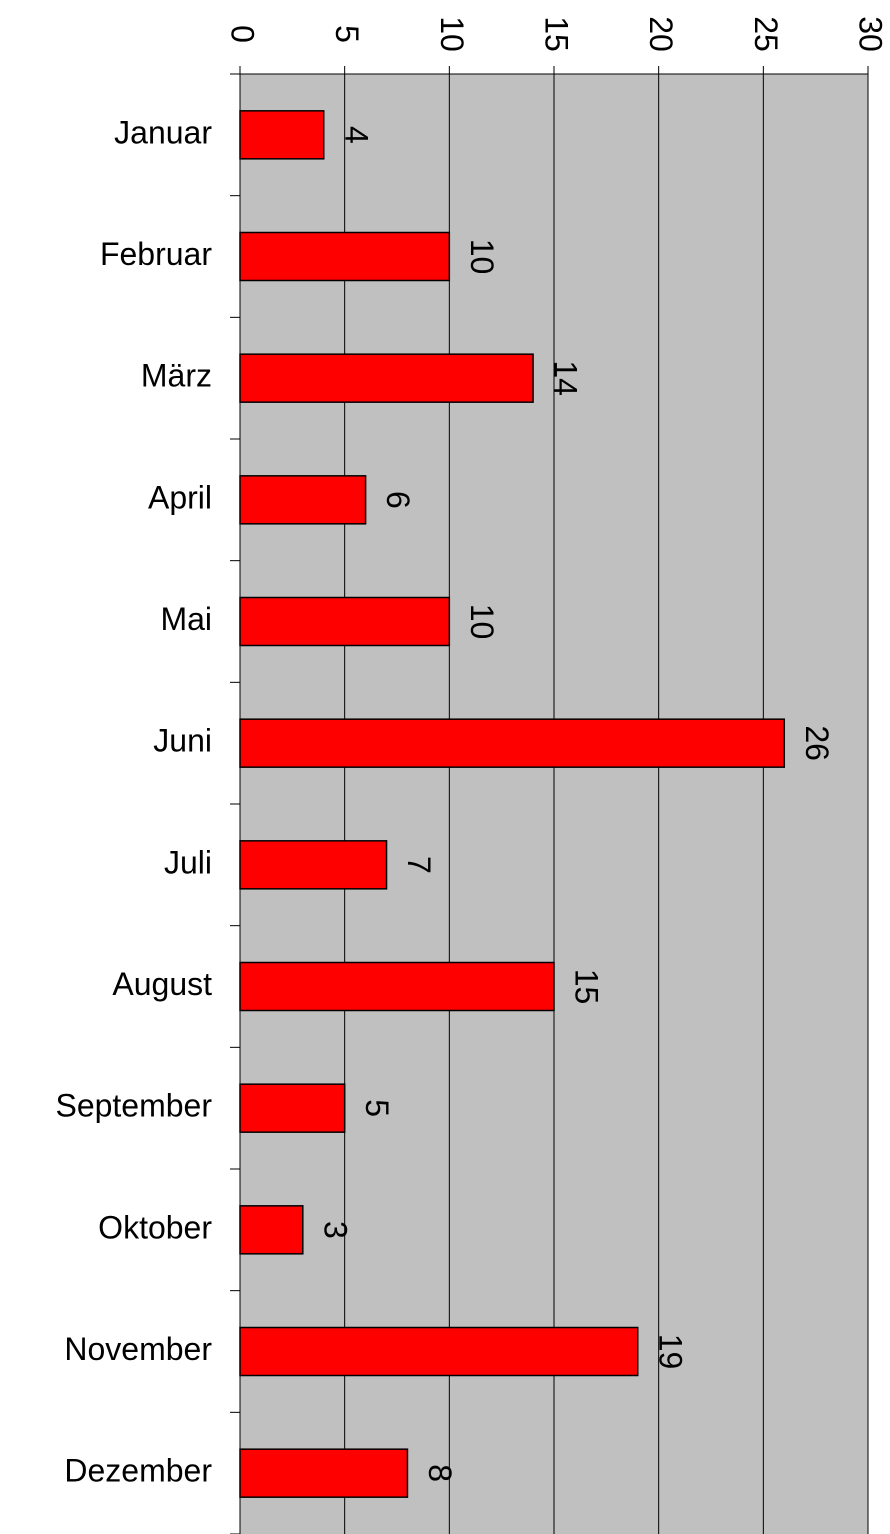  I want to click on y-tick-label: Februar, so click(156, 254).